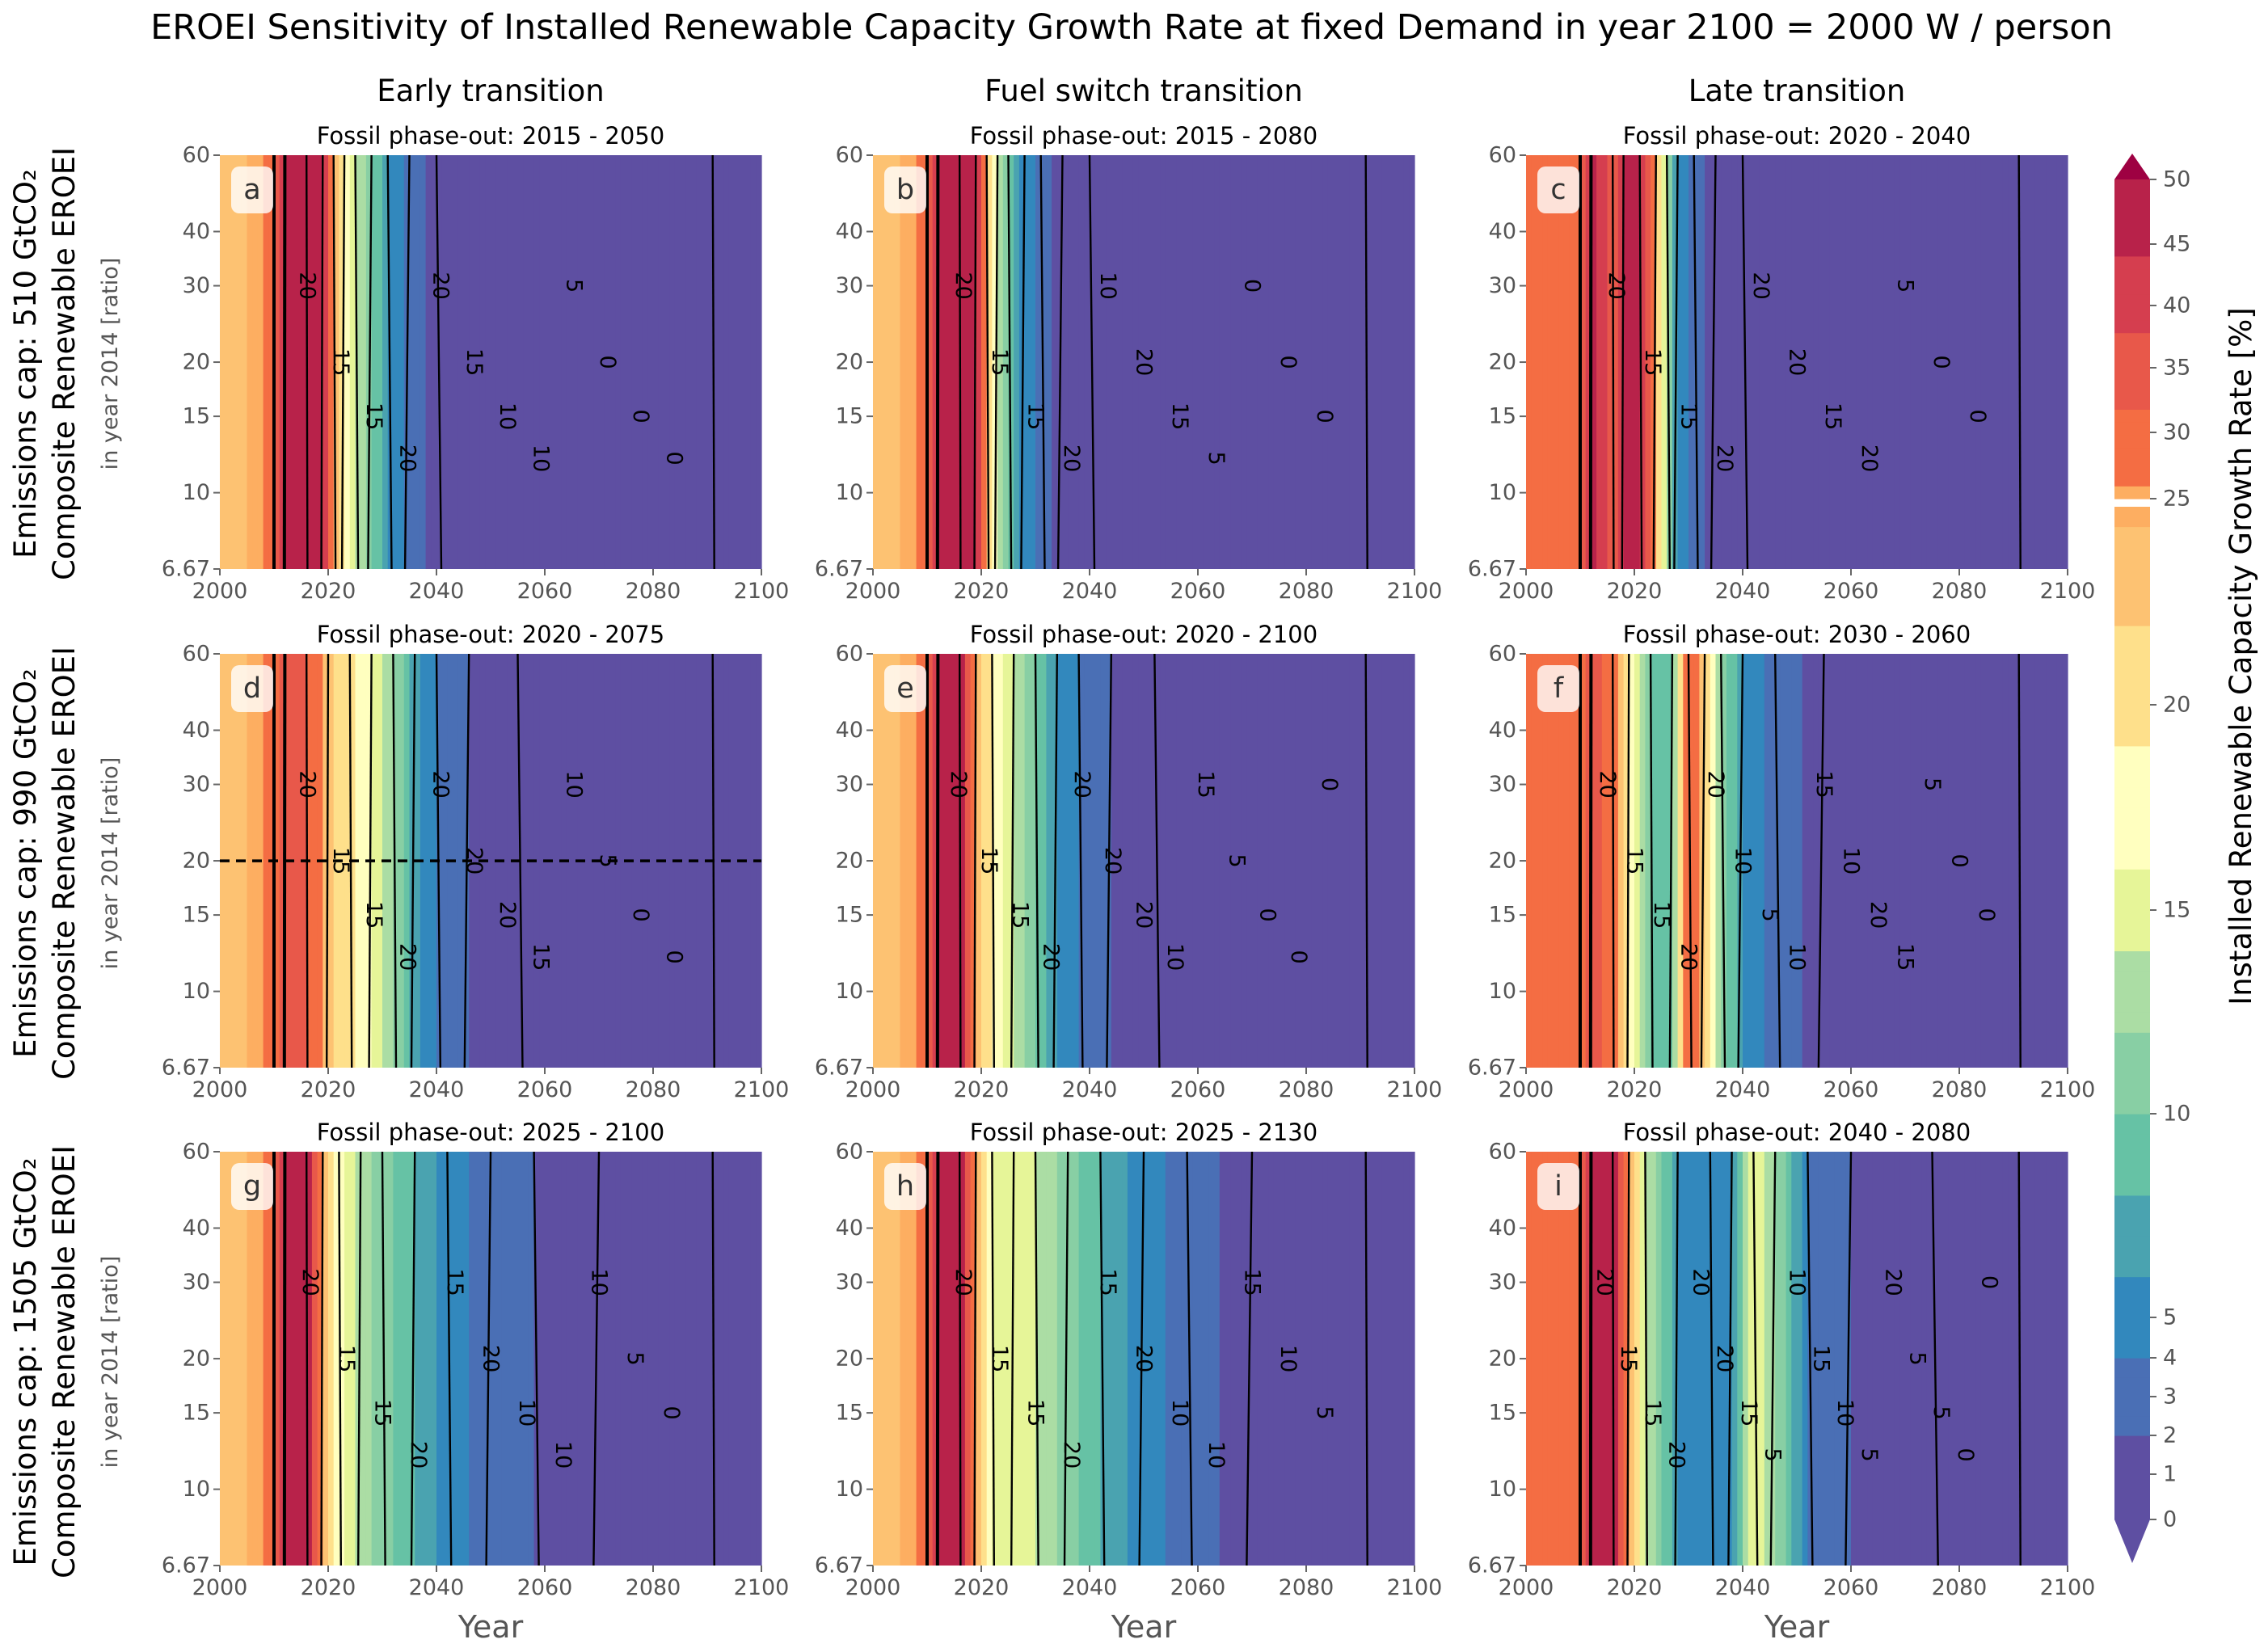 This screenshot has height=1652, width=2264. I want to click on panel-letter-badge, so click(252, 189).